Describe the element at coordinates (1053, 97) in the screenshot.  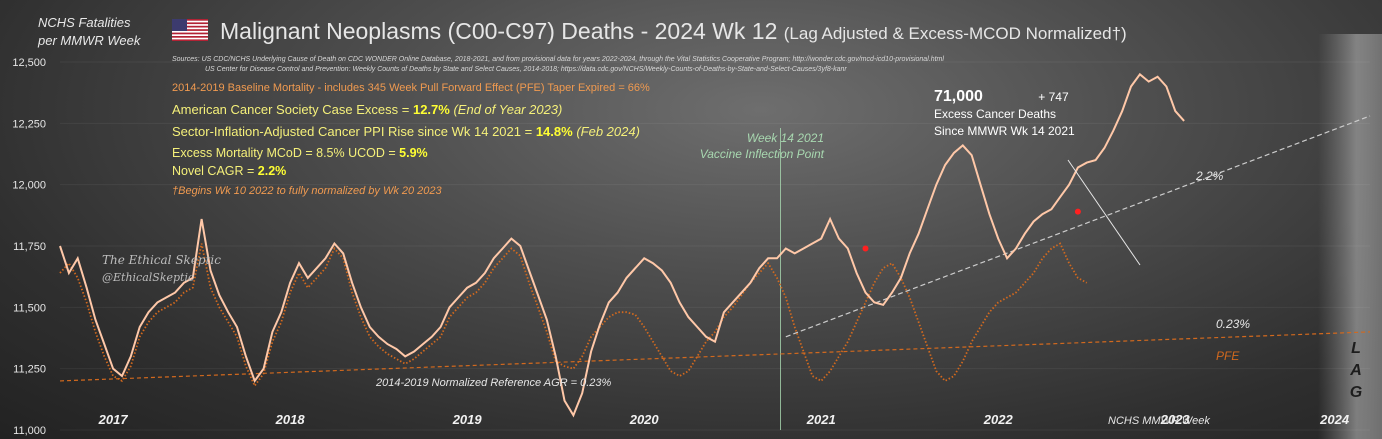
I see `excess-deaths-plus: + 747` at that location.